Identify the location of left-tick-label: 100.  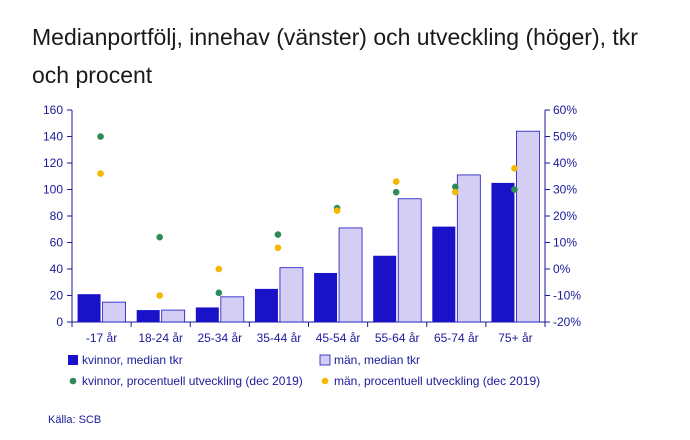
(53, 190).